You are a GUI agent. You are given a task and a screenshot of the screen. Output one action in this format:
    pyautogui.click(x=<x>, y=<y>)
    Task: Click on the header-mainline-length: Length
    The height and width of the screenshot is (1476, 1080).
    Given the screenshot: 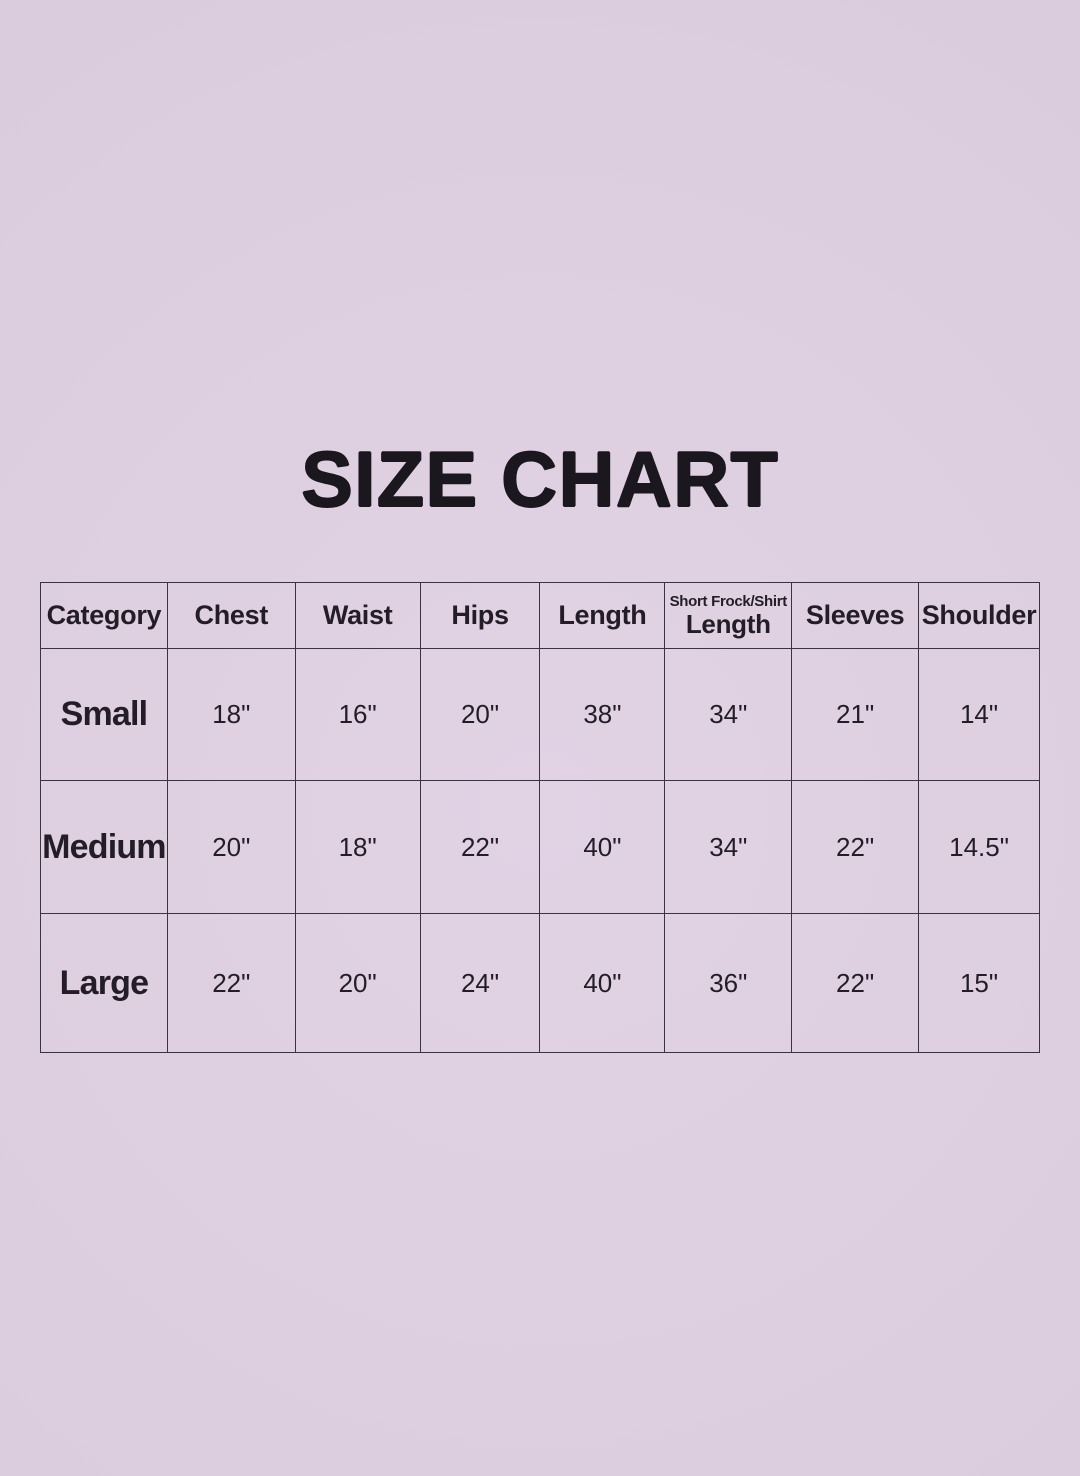 What is the action you would take?
    pyautogui.click(x=728, y=623)
    